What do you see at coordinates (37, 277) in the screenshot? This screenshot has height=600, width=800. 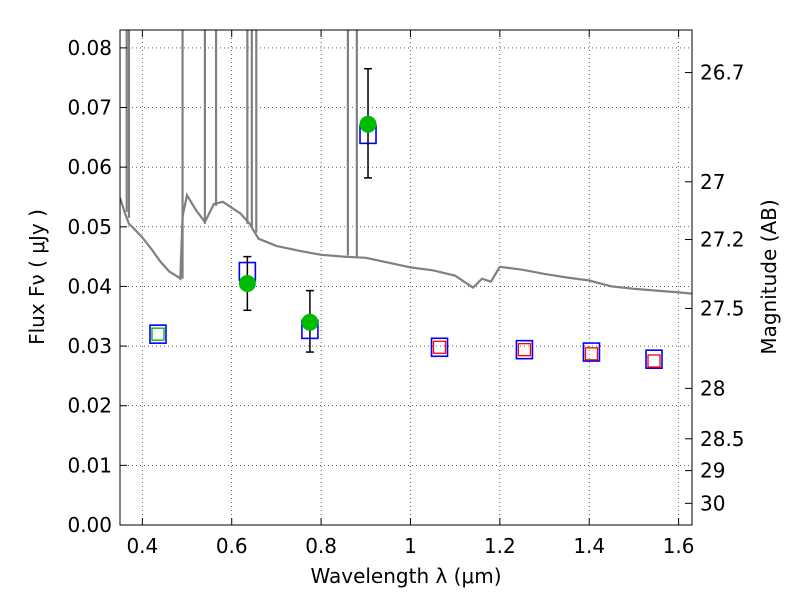 I see `y-axis-label: Flux Fν ( μJy )` at bounding box center [37, 277].